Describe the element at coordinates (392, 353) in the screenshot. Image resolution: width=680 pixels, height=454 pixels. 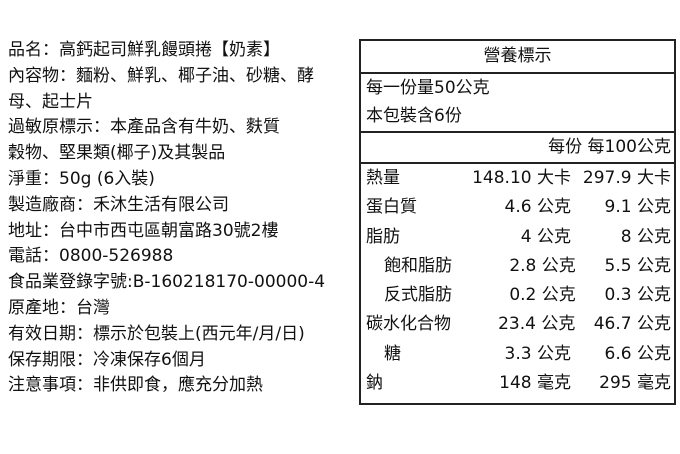
I see `nutrient-label: 糖` at that location.